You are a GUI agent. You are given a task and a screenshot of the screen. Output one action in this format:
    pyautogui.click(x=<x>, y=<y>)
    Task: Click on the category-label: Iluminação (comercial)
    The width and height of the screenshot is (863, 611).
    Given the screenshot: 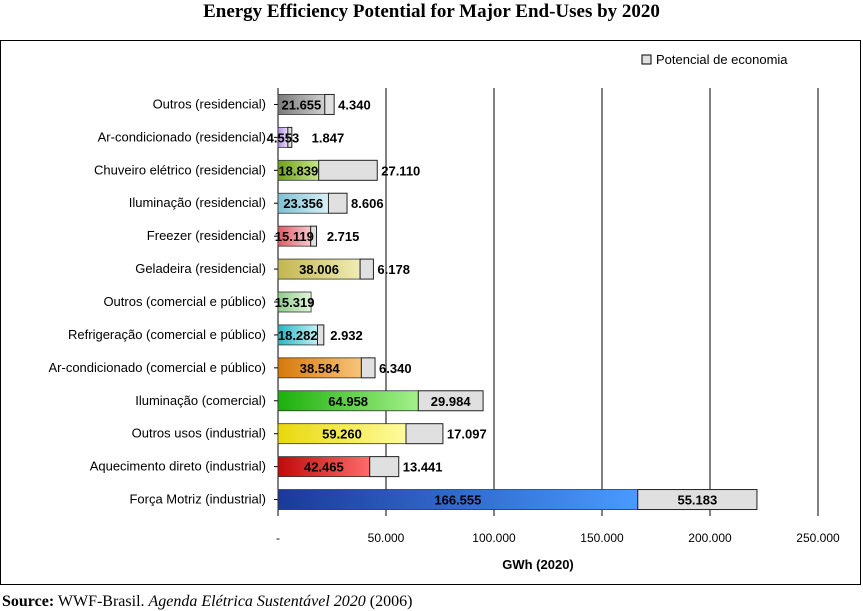 What is the action you would take?
    pyautogui.click(x=200, y=400)
    